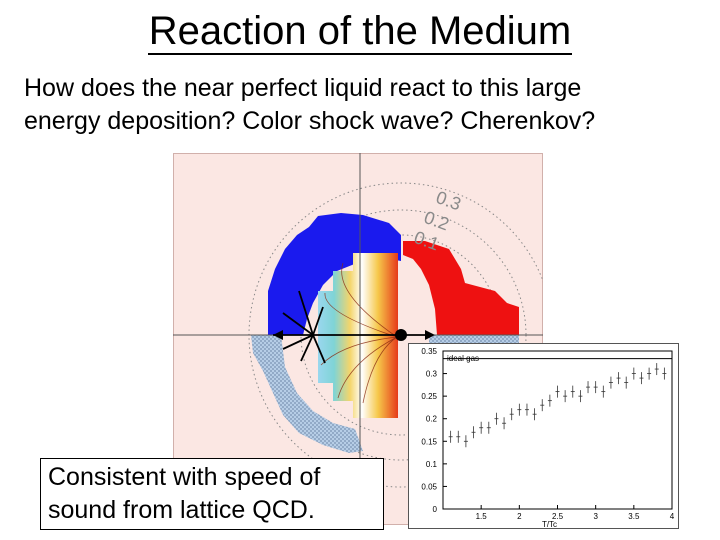 This screenshot has height=540, width=720. What do you see at coordinates (181, 510) in the screenshot?
I see `callout-line-2: sound from lattice QCD.` at bounding box center [181, 510].